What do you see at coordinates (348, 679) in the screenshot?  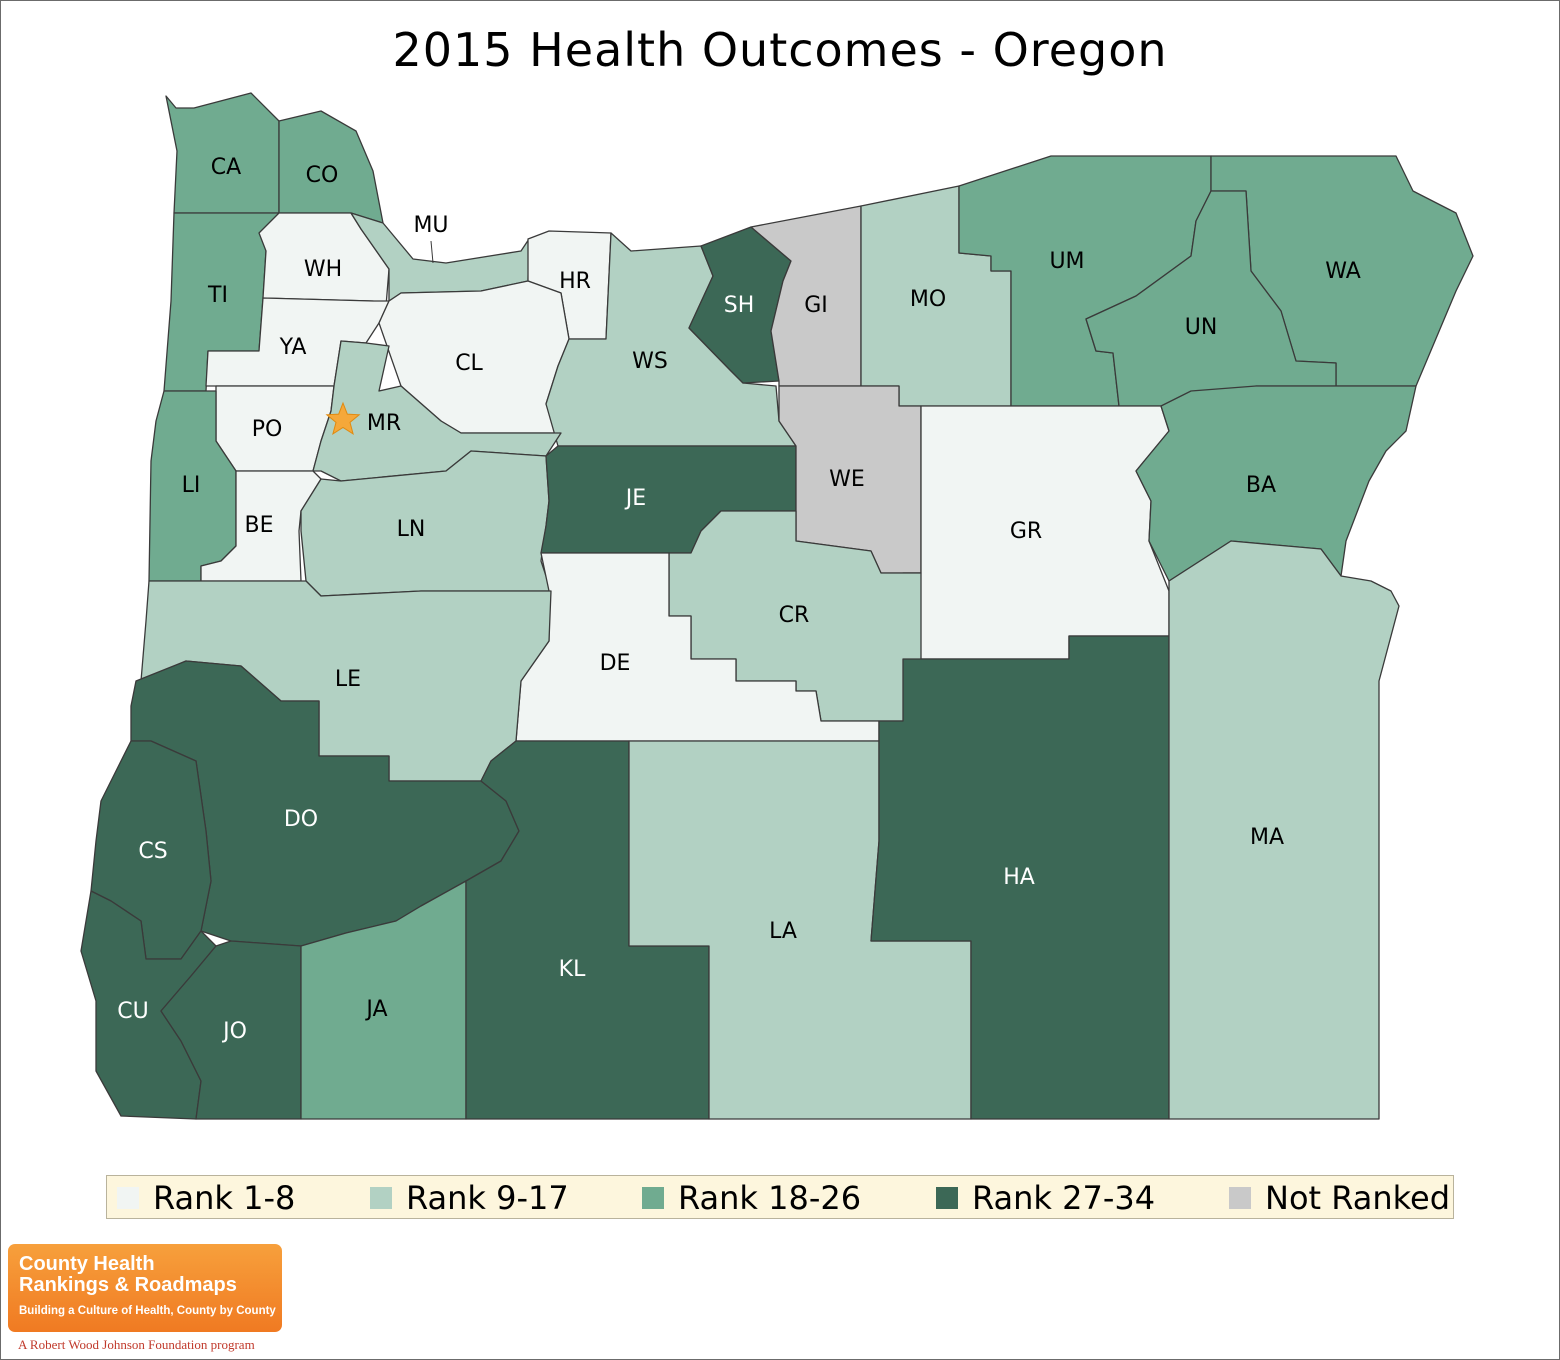 I see `county-label-le: LE` at bounding box center [348, 679].